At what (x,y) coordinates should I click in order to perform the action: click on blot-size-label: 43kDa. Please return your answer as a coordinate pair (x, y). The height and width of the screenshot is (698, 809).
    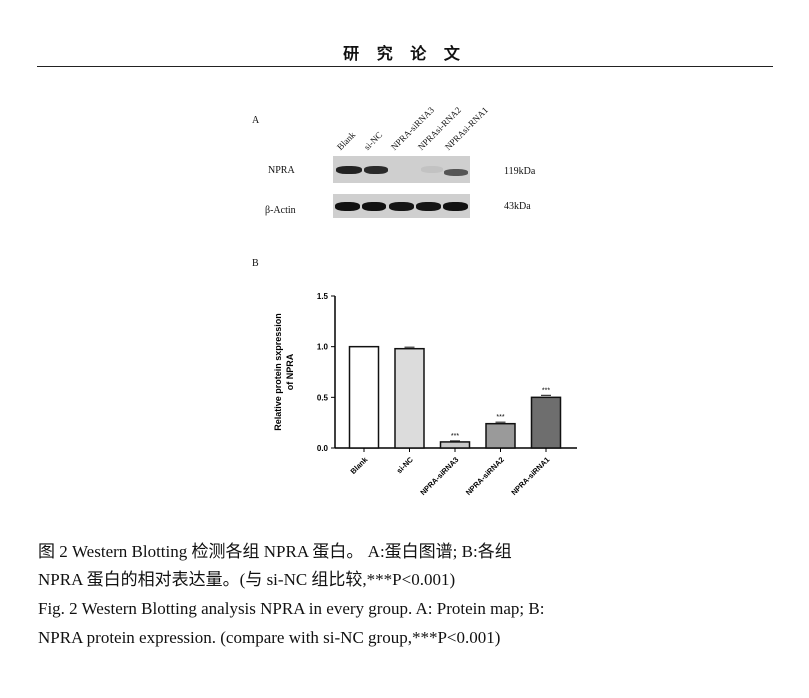
    Looking at the image, I should click on (517, 206).